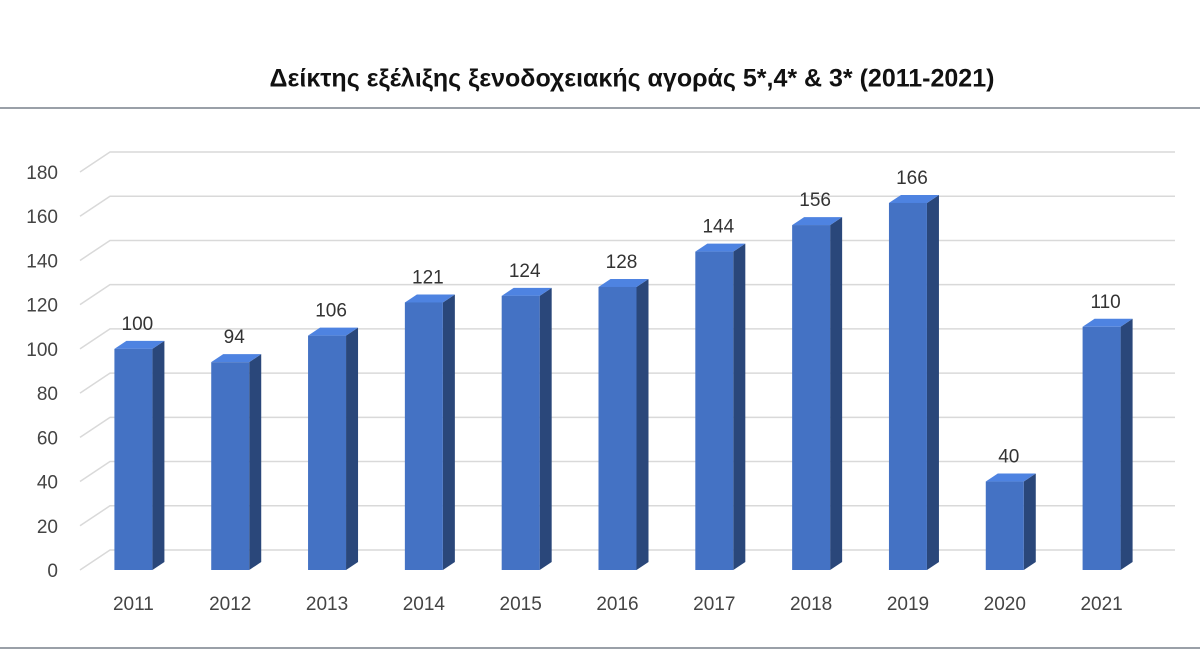 The image size is (1200, 660). I want to click on x-tick-label: 2021, so click(1101, 604).